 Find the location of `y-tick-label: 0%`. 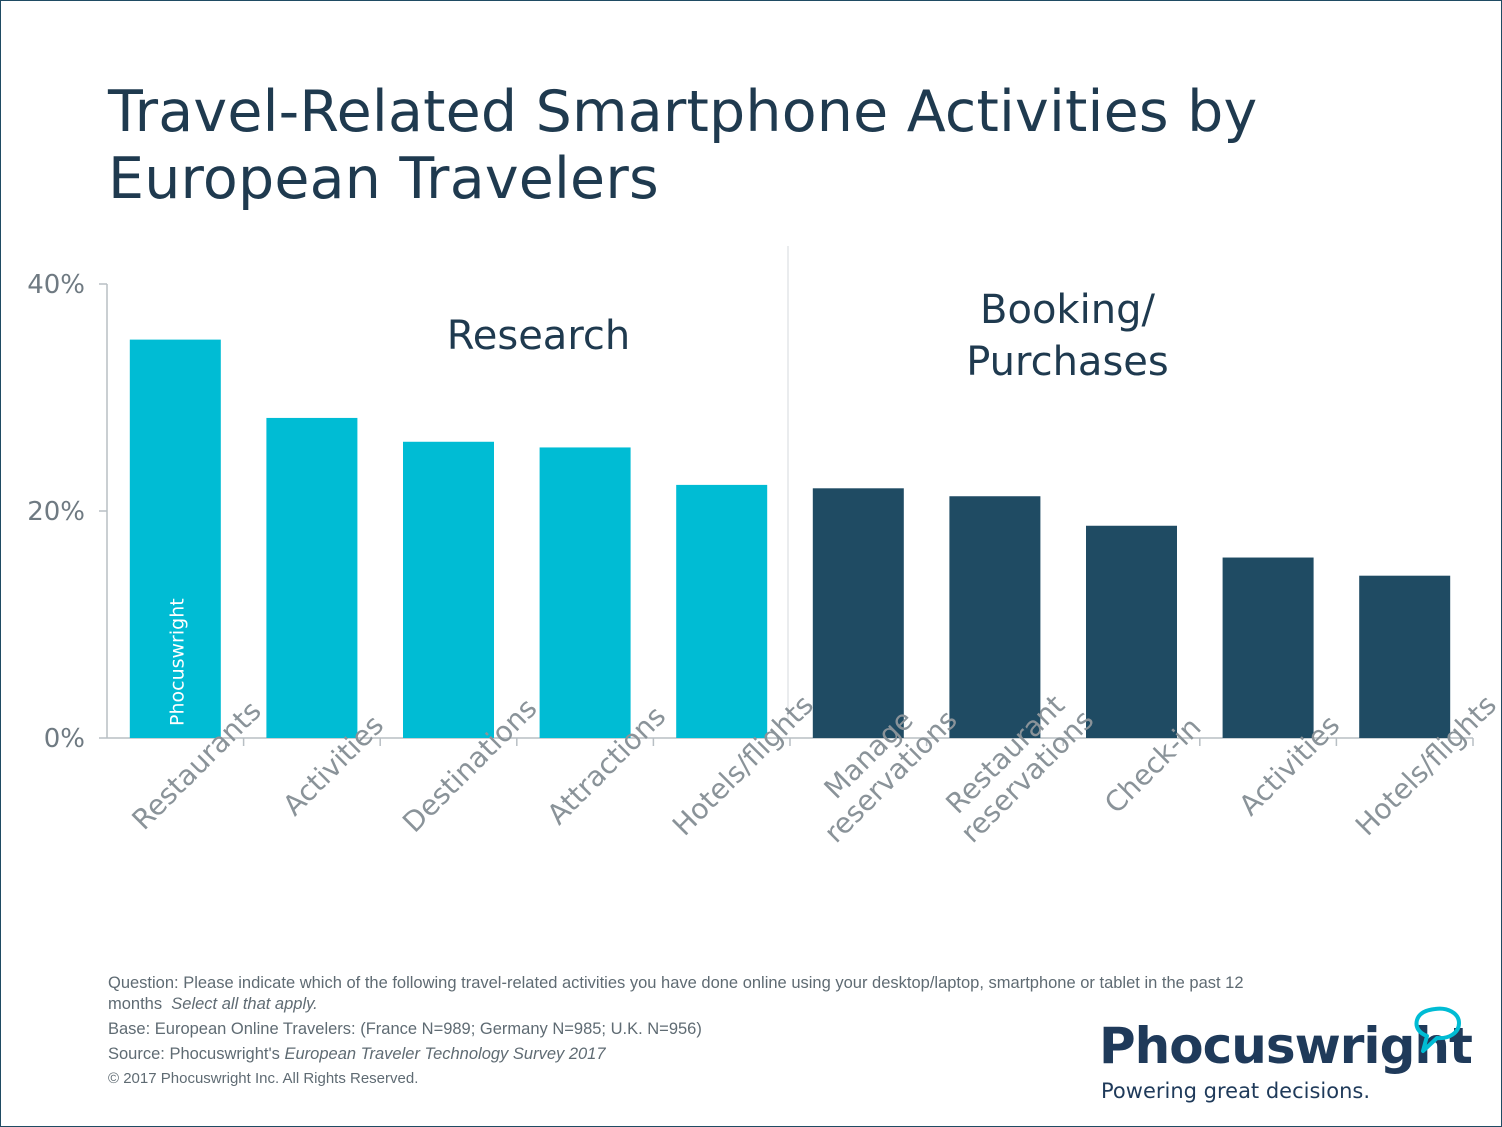

y-tick-label: 0% is located at coordinates (64, 739).